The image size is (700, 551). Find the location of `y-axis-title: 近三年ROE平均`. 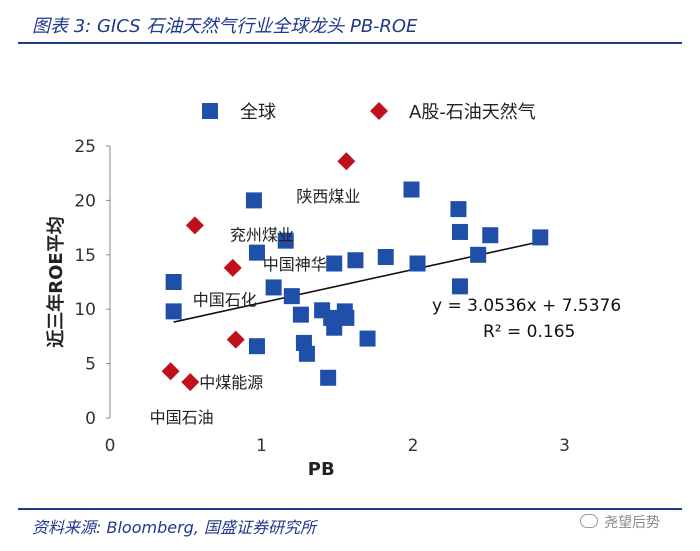

y-axis-title: 近三年ROE平均 is located at coordinates (56, 281).